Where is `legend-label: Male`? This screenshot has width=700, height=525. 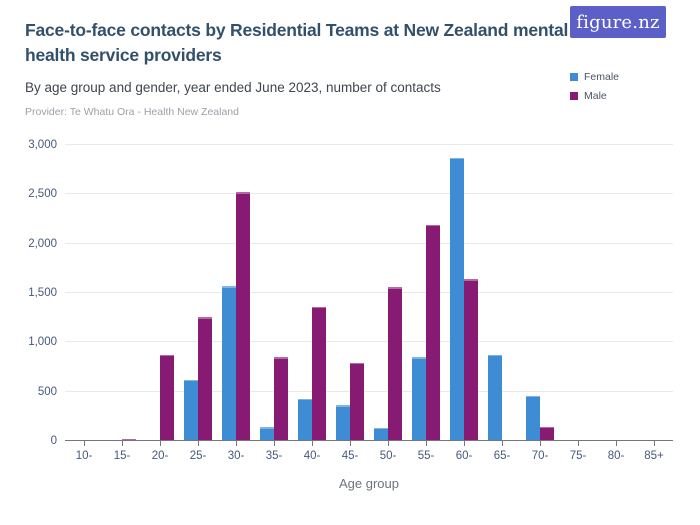 legend-label: Male is located at coordinates (595, 96).